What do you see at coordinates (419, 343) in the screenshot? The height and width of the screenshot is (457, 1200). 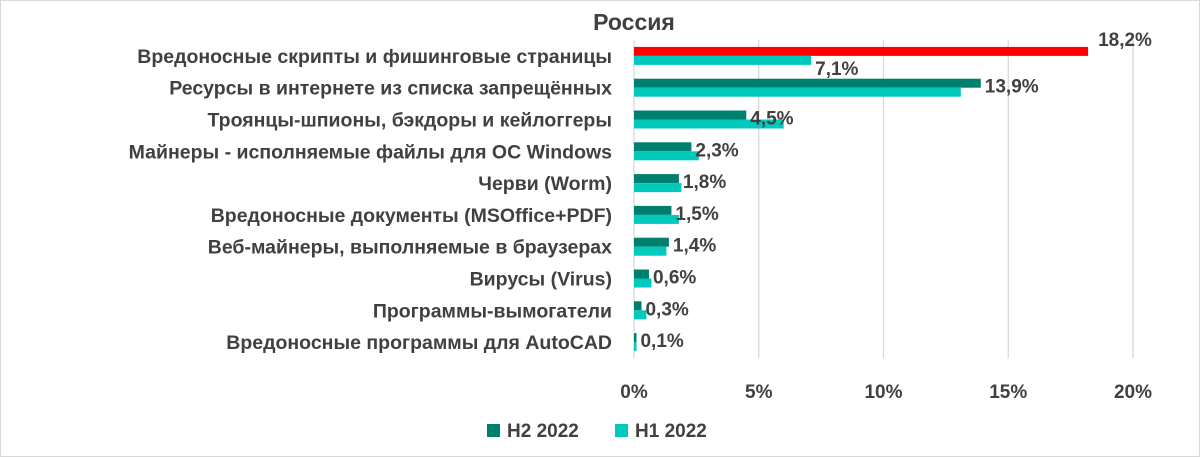 I see `category-label: Вредоносные программы для AutoCAD` at bounding box center [419, 343].